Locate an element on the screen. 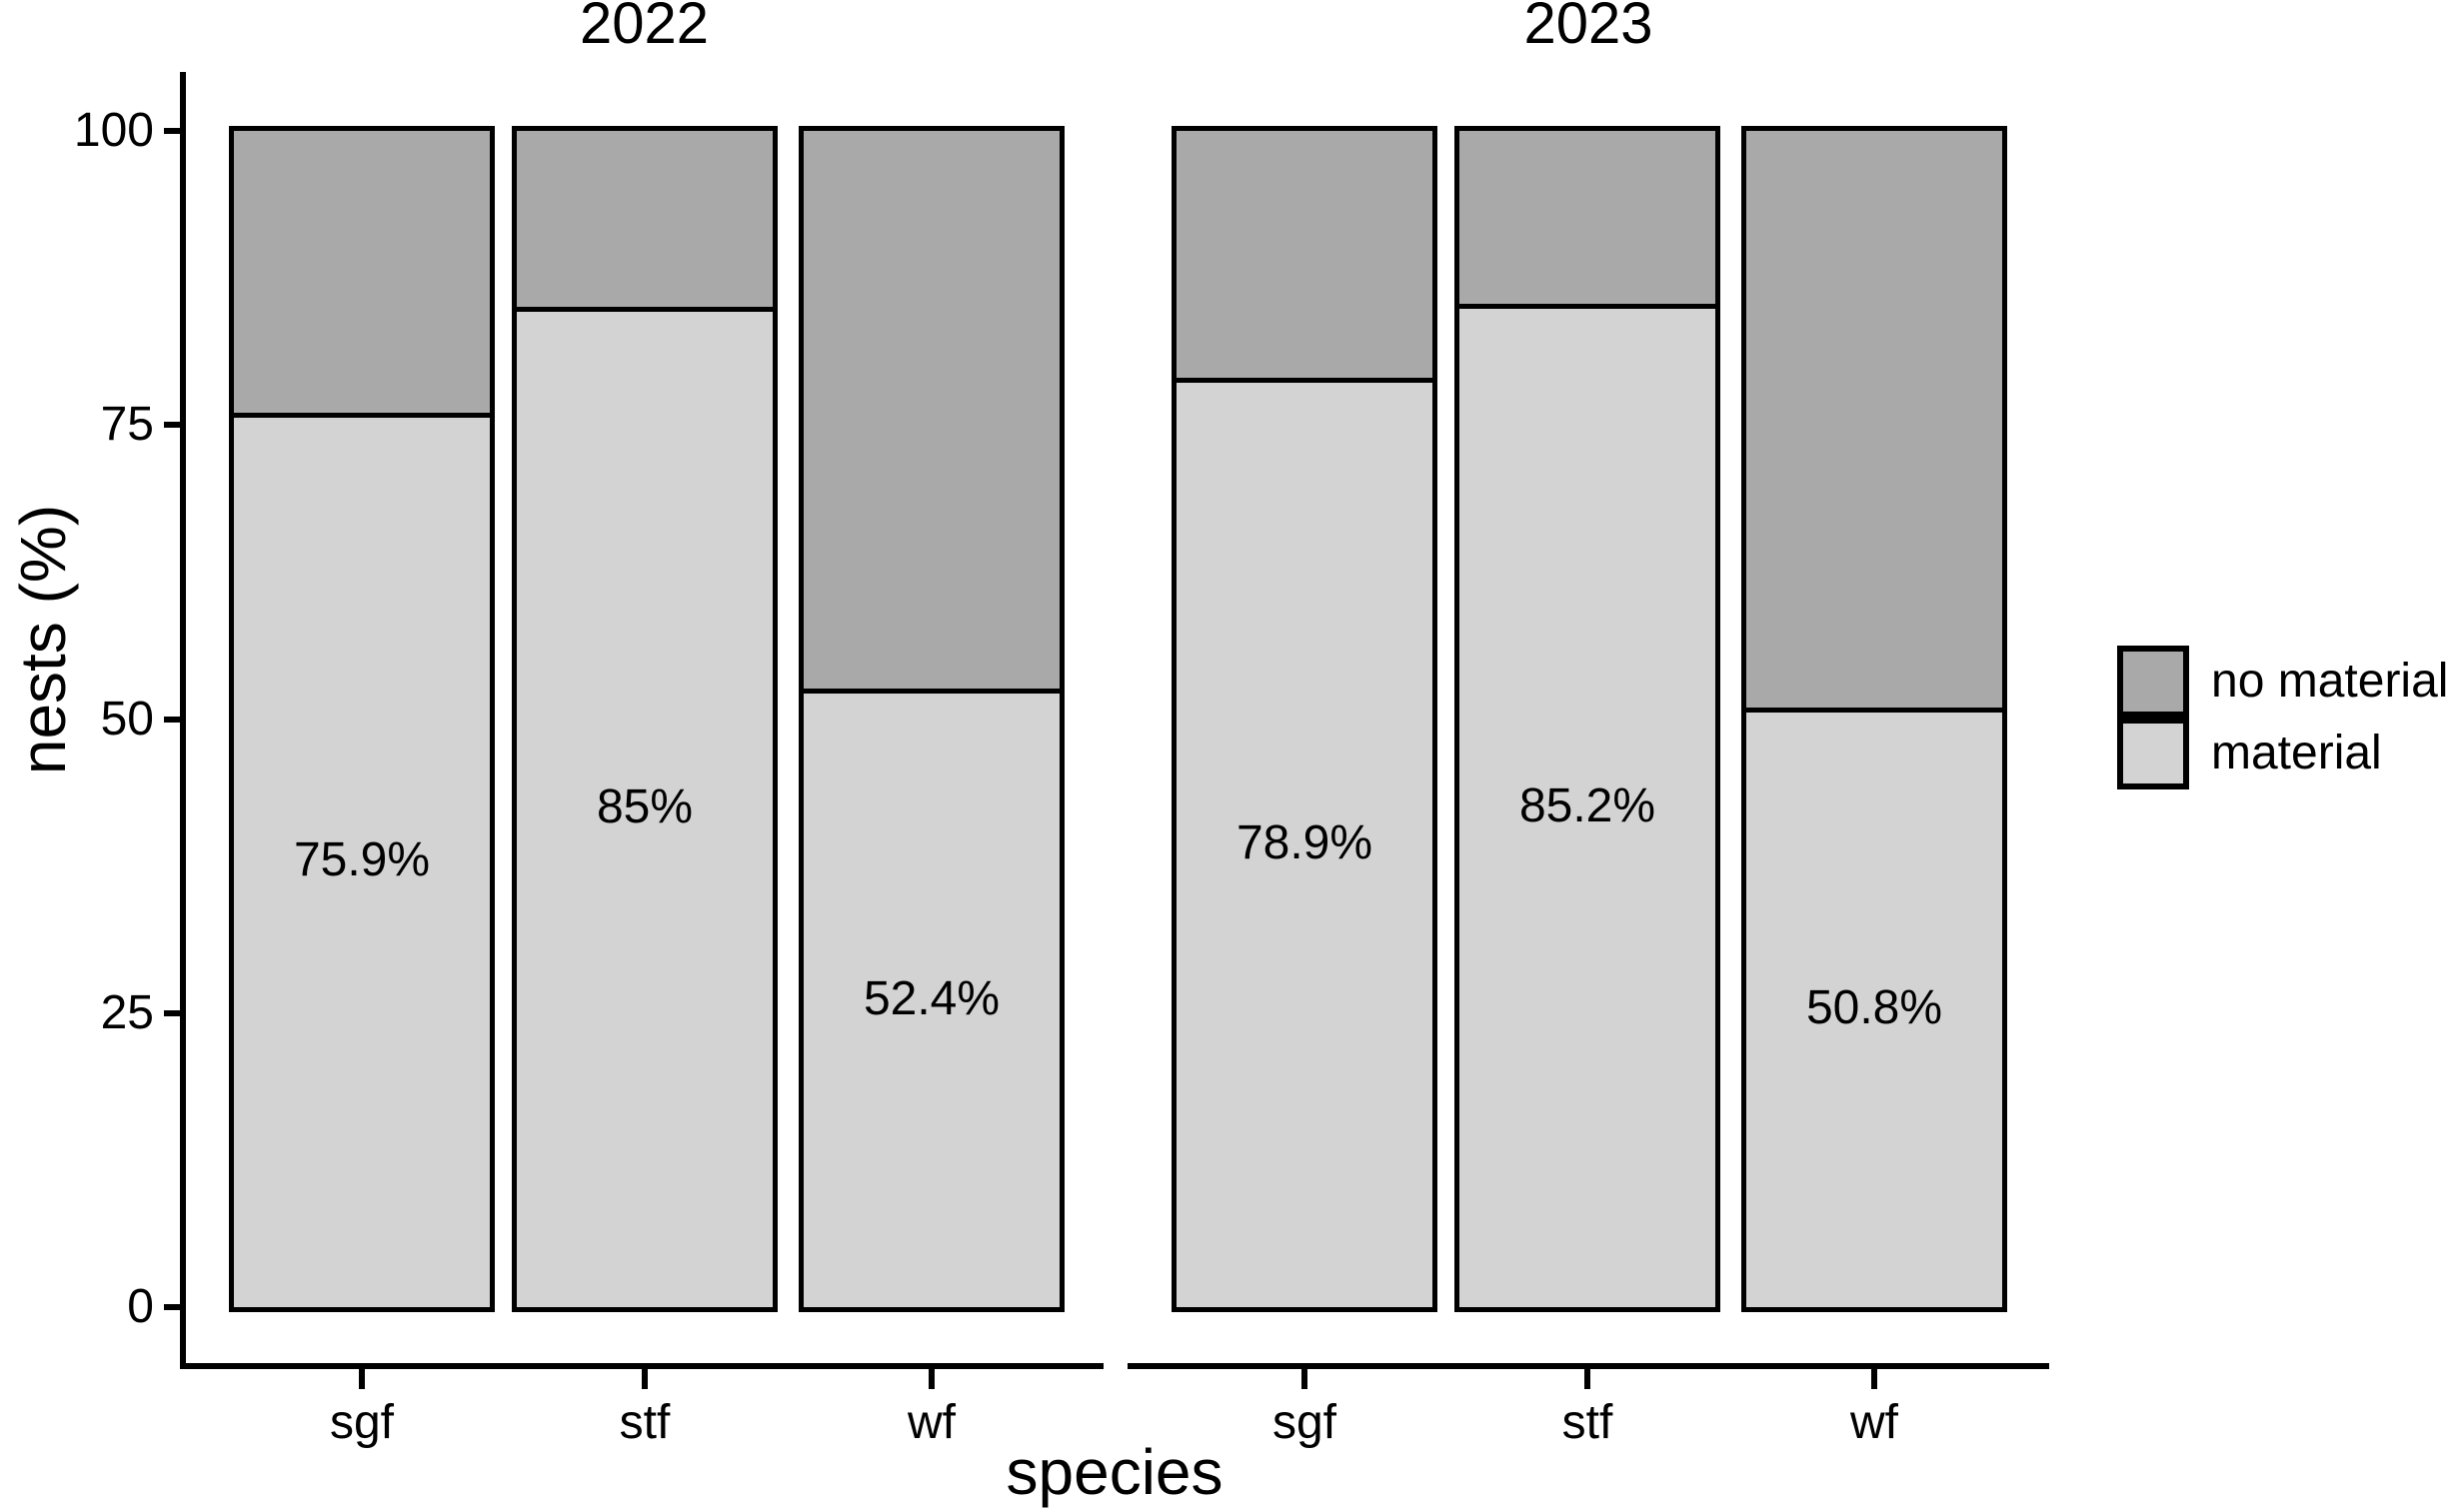 This screenshot has height=1512, width=2459. y-axis-tick-label: 75 is located at coordinates (127, 425).